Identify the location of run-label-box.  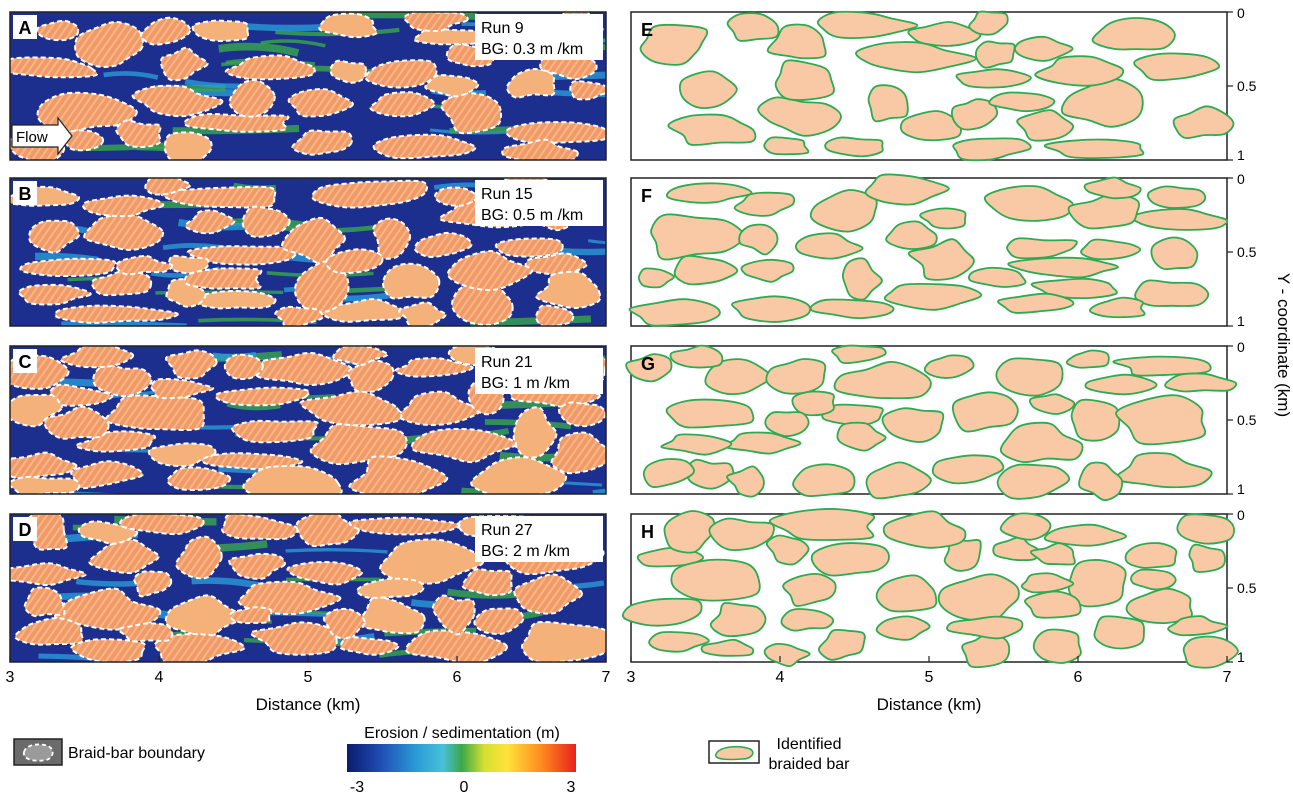
(539, 539).